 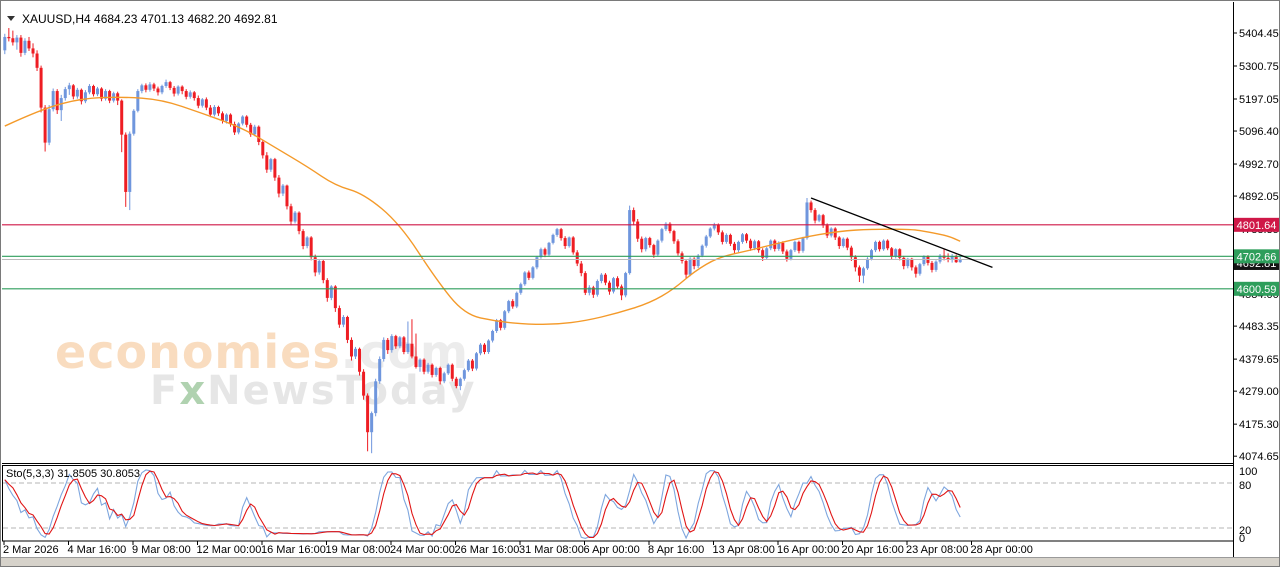 What do you see at coordinates (612, 550) in the screenshot?
I see `svg-text: 6 Apr 00:00` at bounding box center [612, 550].